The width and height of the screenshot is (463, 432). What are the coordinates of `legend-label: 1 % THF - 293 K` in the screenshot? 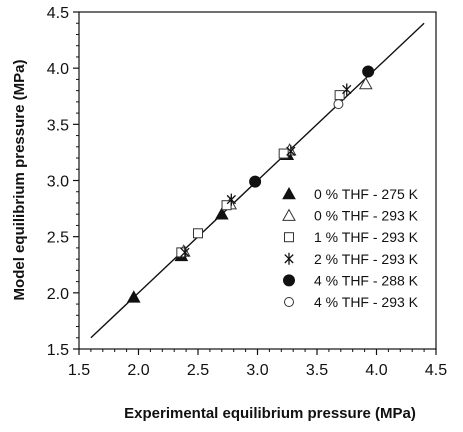 It's located at (366, 237).